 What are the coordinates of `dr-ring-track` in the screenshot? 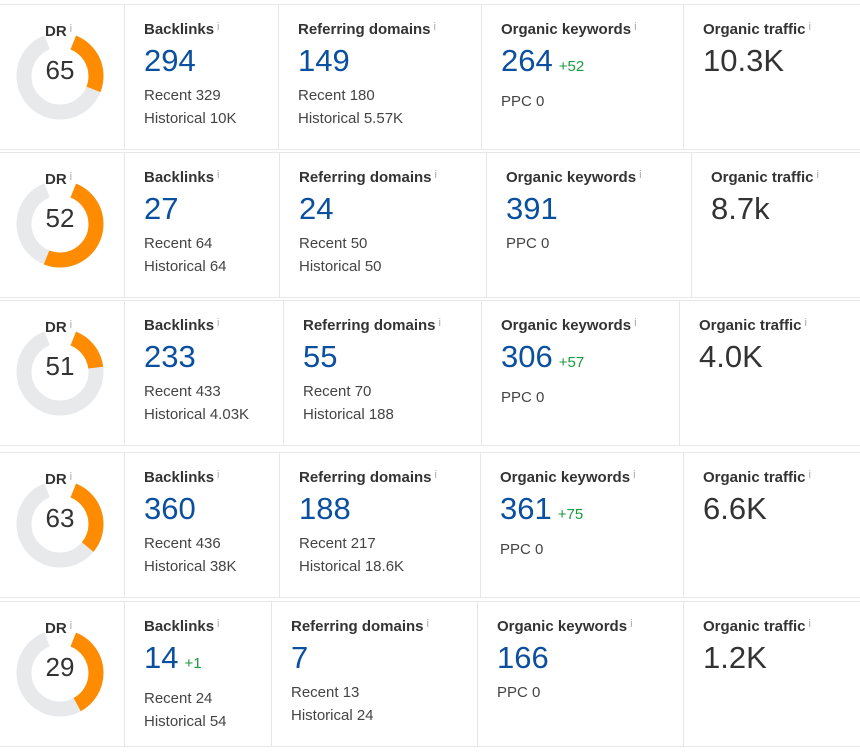 It's located at (60, 372).